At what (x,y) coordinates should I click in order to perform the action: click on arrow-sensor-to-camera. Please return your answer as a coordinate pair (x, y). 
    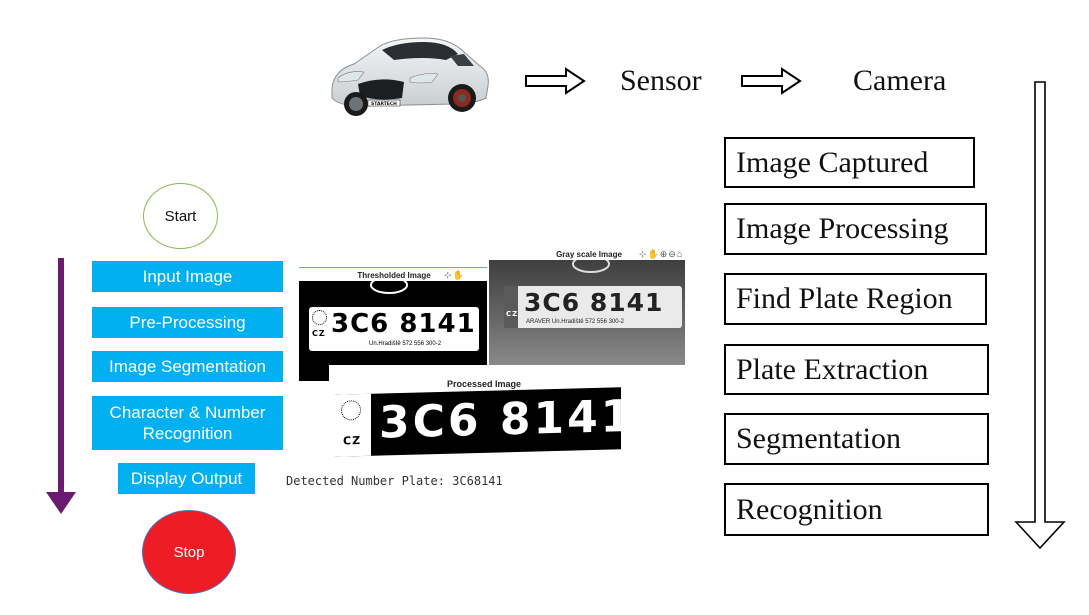
    Looking at the image, I should click on (771, 83).